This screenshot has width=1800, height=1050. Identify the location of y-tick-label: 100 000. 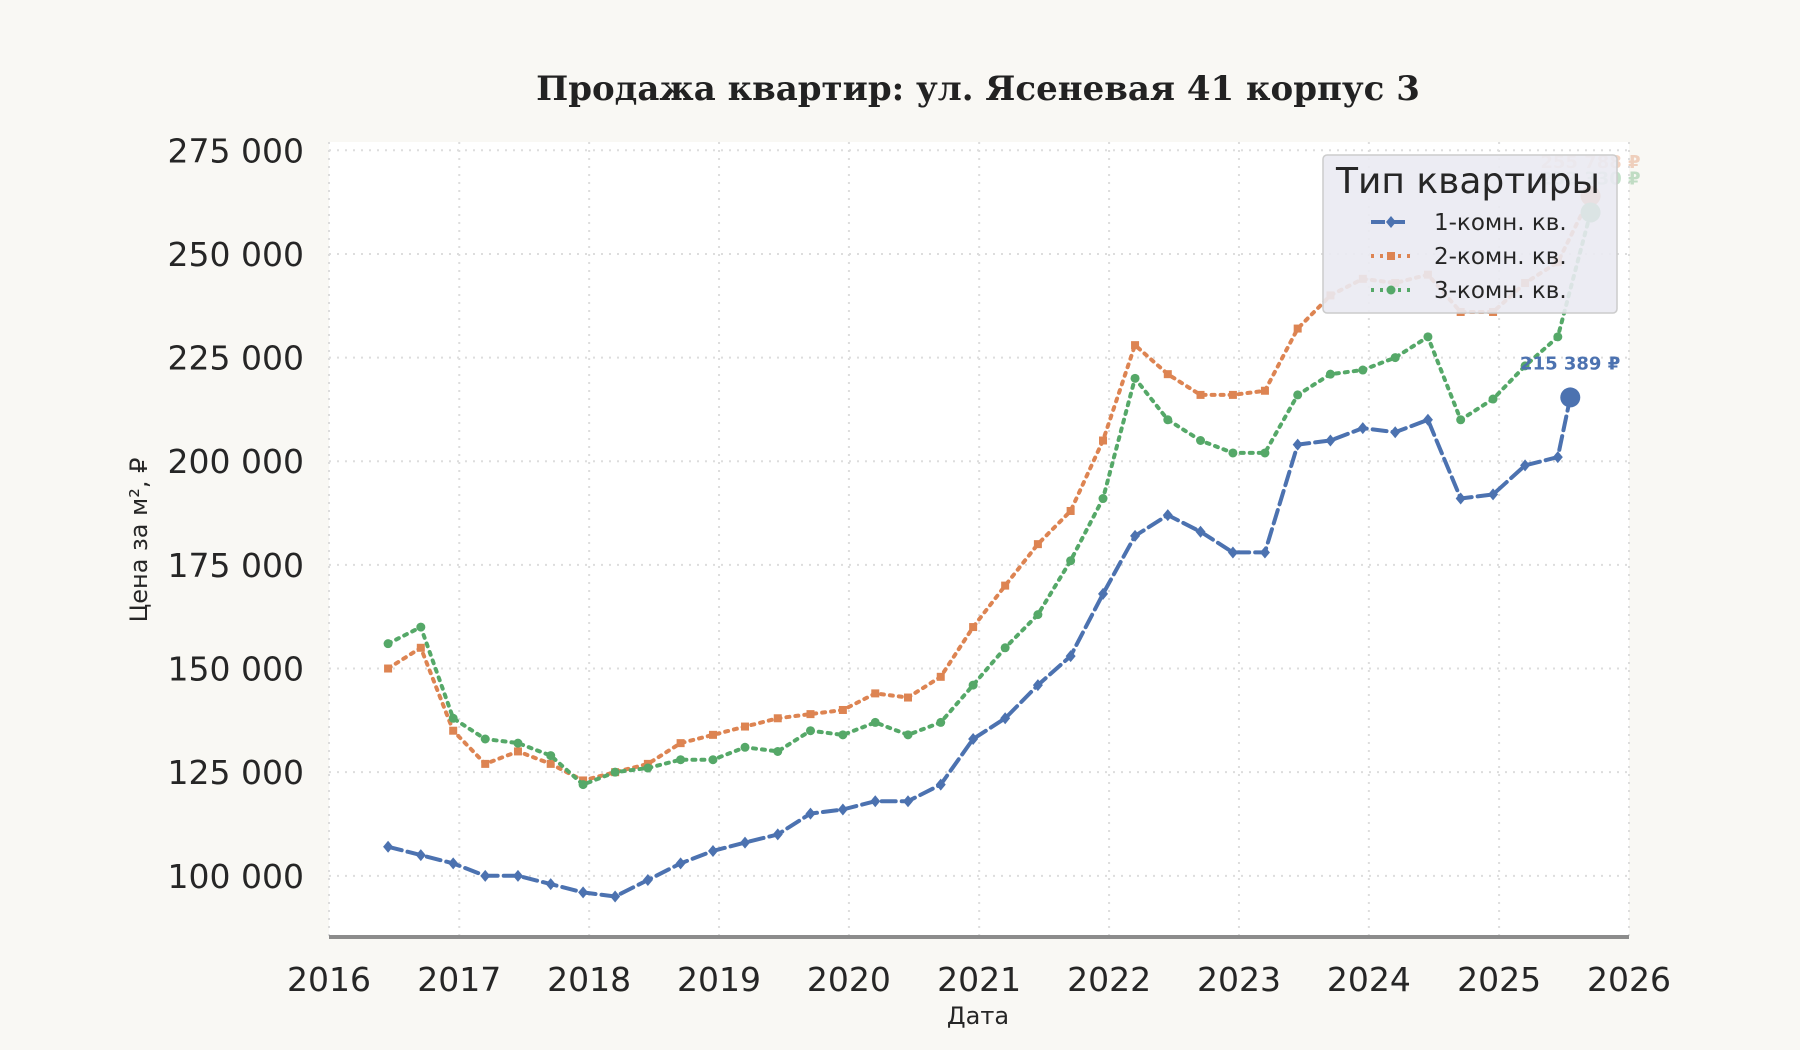
(236, 876).